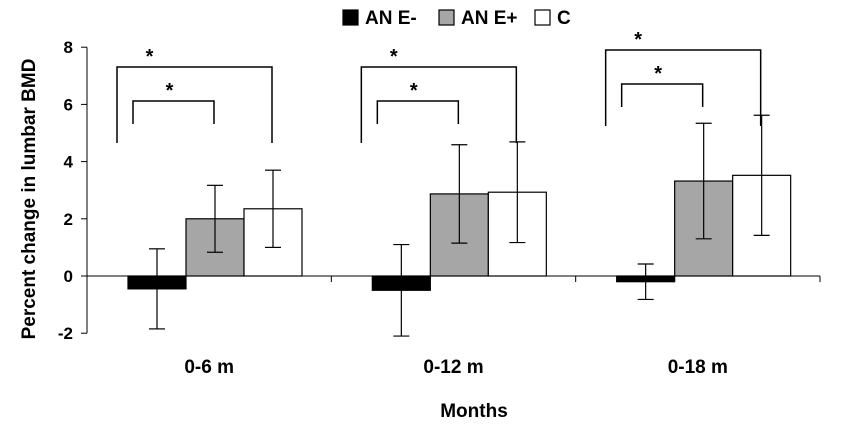  Describe the element at coordinates (68, 276) in the screenshot. I see `y-tick-label: 0` at that location.